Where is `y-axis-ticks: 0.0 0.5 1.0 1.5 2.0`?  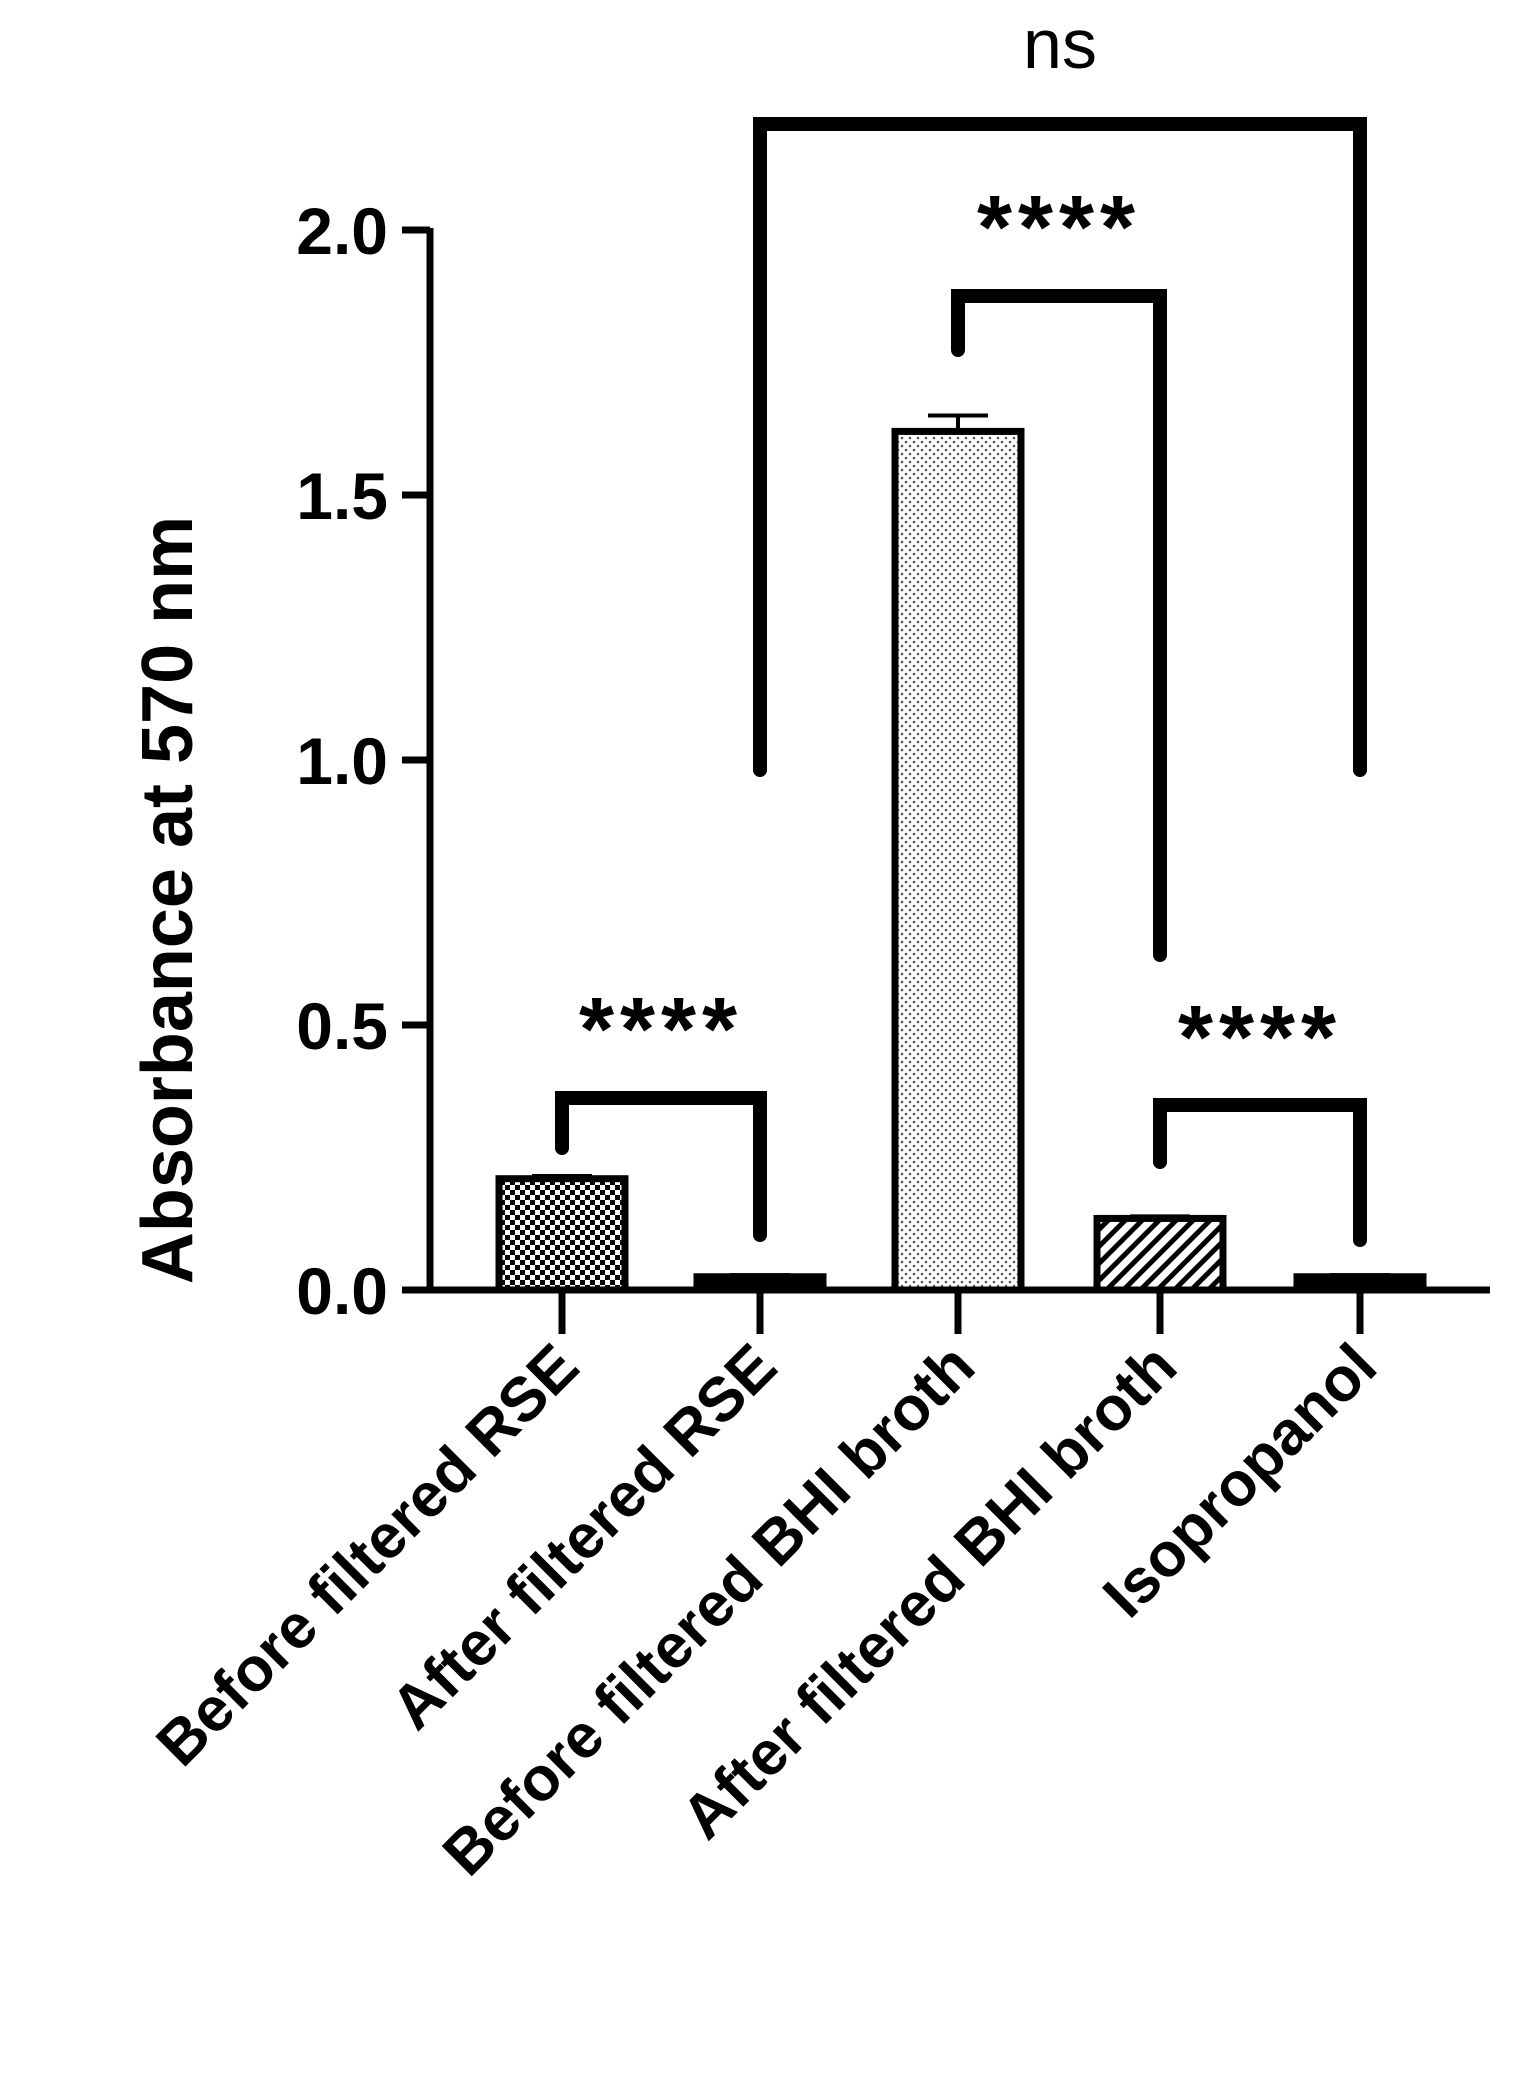 y-axis-ticks: 0.0 0.5 1.0 1.5 2.0 is located at coordinates (363, 761).